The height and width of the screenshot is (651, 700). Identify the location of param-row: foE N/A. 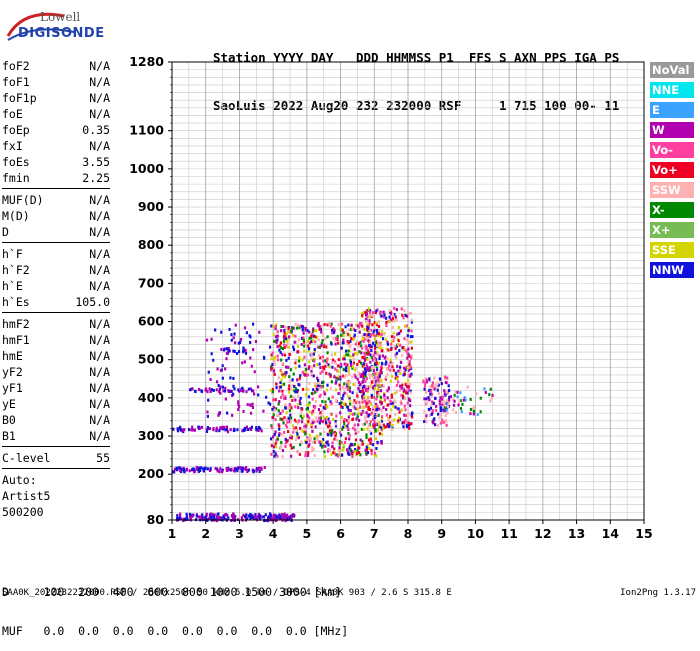
(56, 114).